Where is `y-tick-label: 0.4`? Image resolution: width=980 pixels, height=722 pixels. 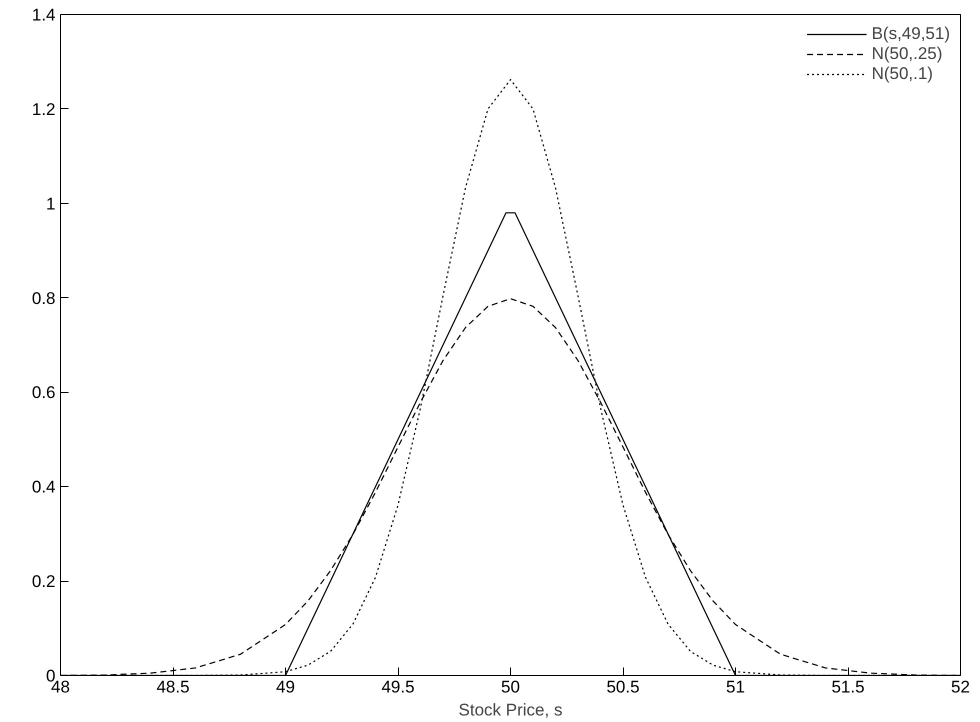 y-tick-label: 0.4 is located at coordinates (44, 487).